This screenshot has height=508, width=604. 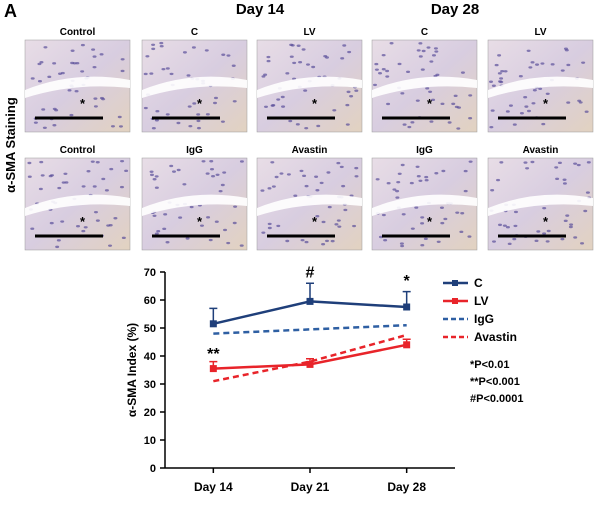 I want to click on panel-label: C, so click(x=194, y=32).